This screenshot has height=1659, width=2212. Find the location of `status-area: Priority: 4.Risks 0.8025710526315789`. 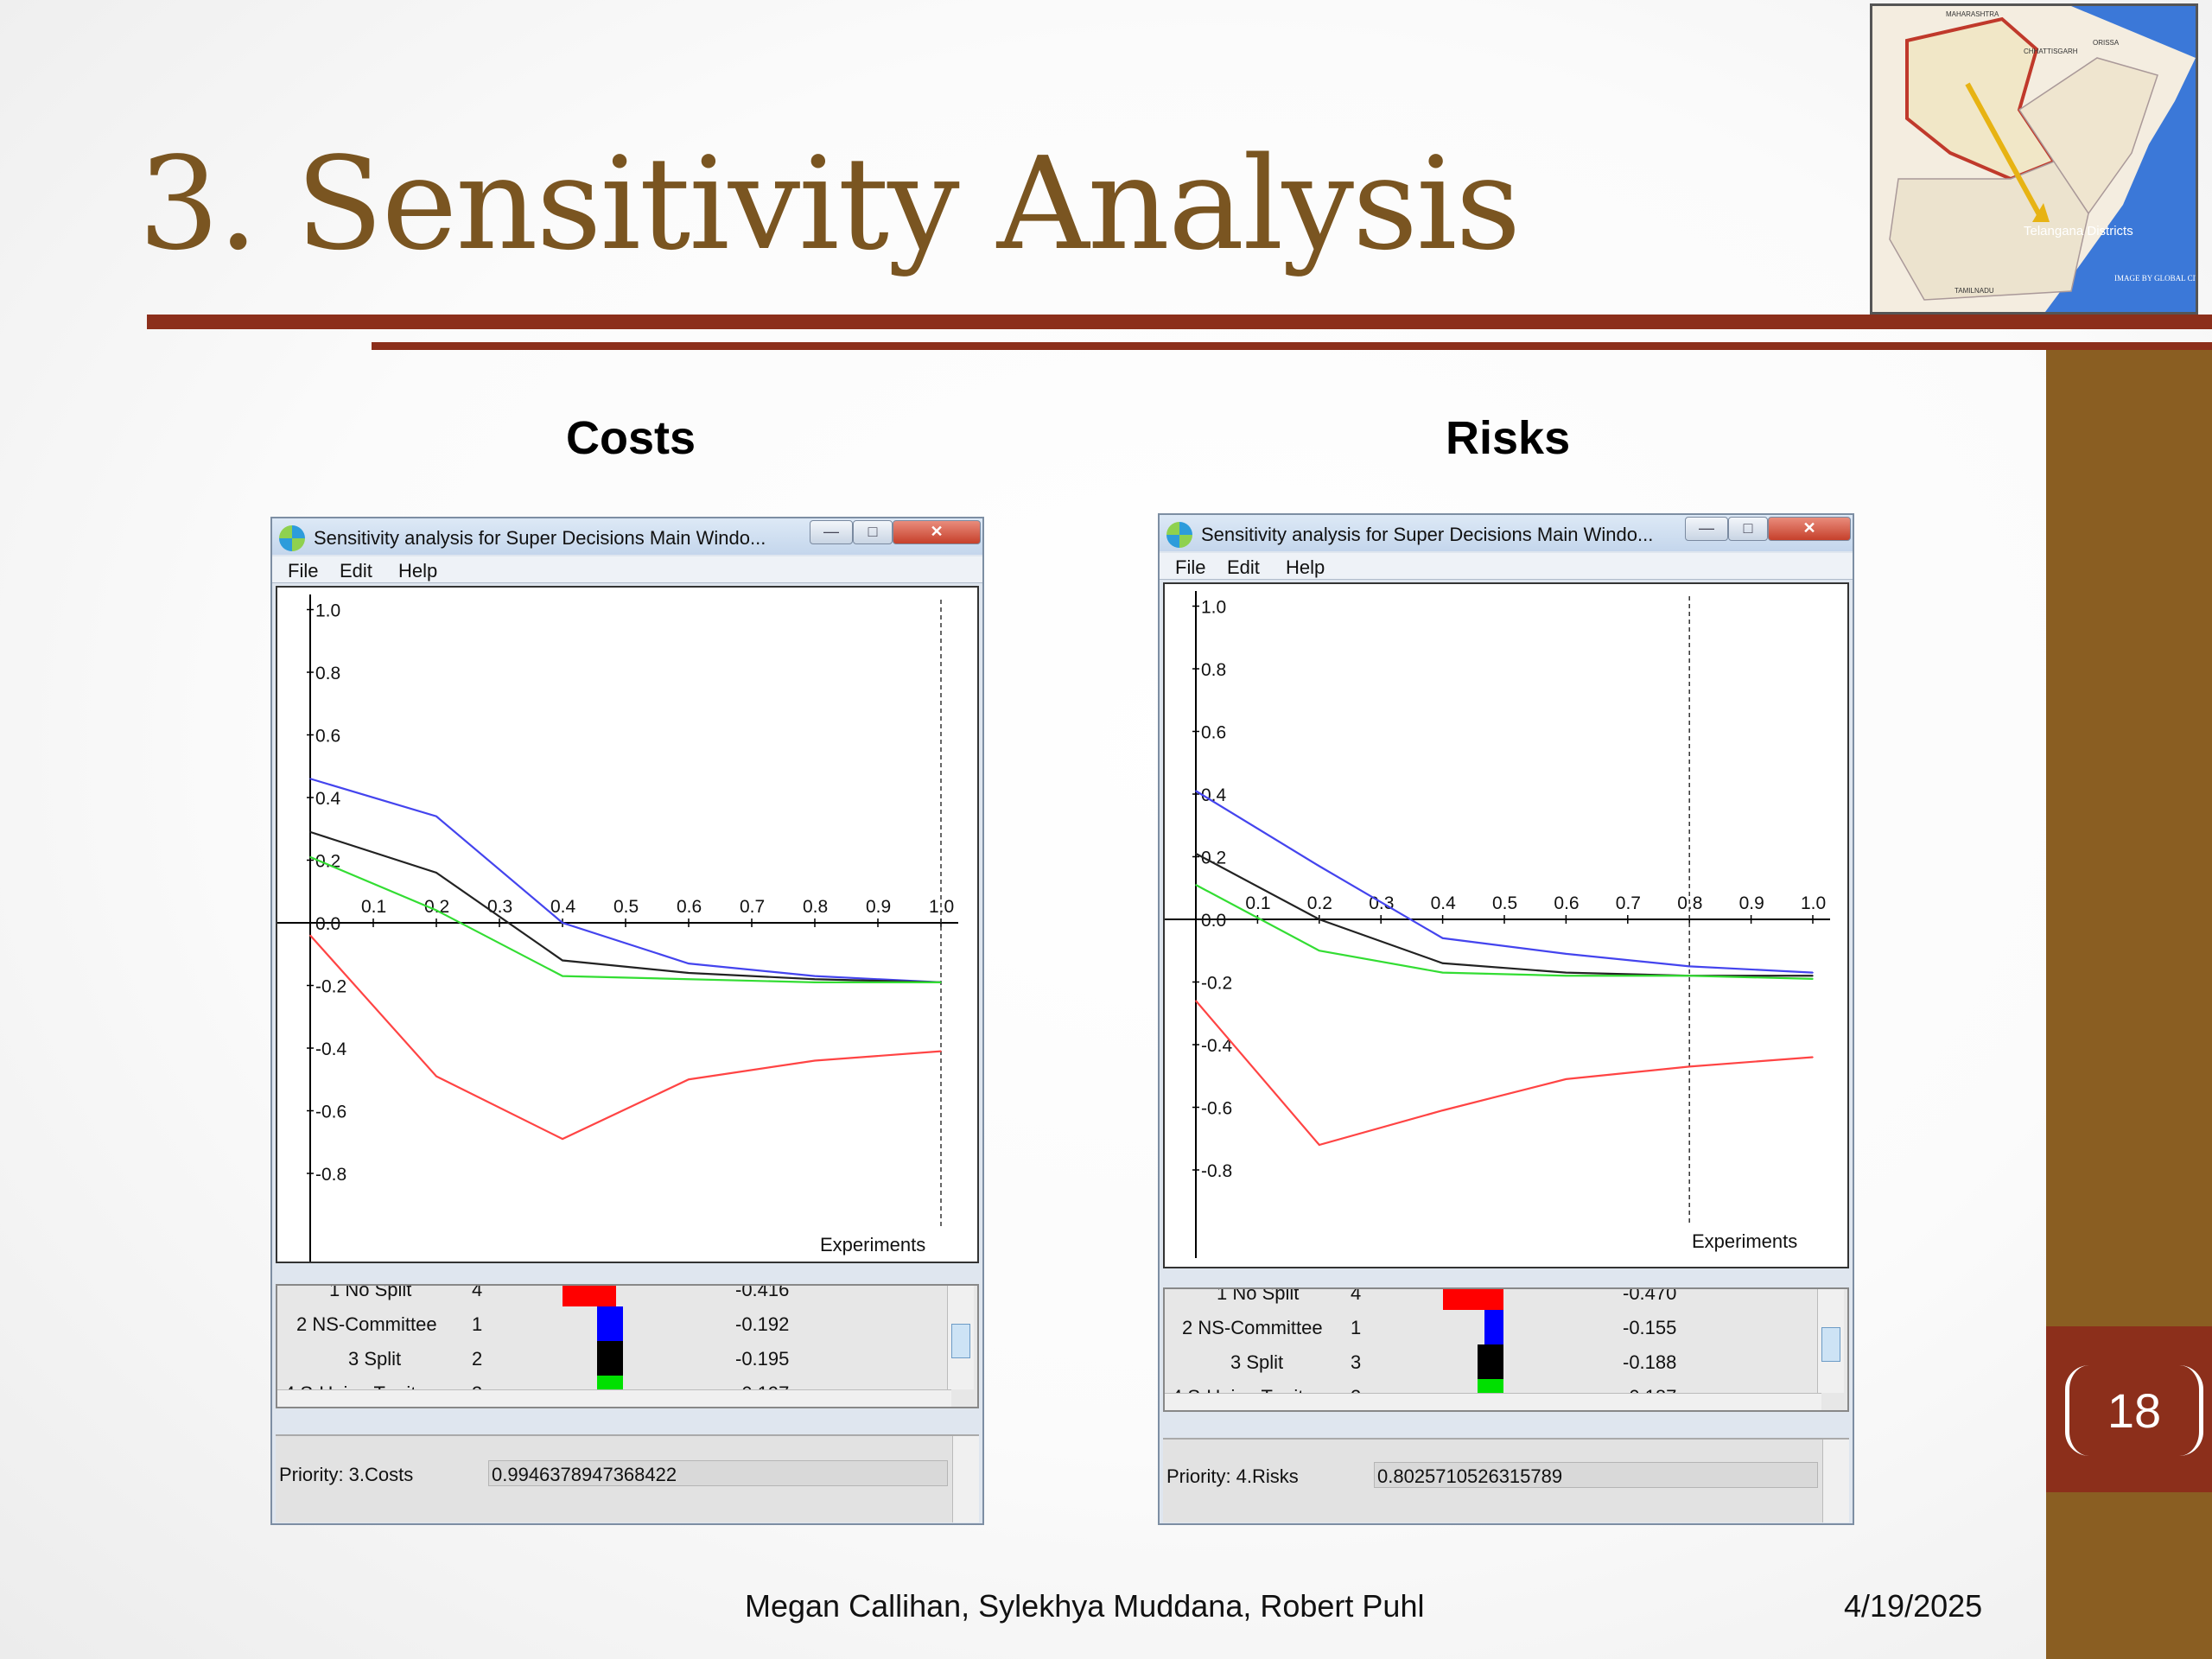

status-area: Priority: 4.Risks 0.8025710526315789 is located at coordinates (1506, 1480).